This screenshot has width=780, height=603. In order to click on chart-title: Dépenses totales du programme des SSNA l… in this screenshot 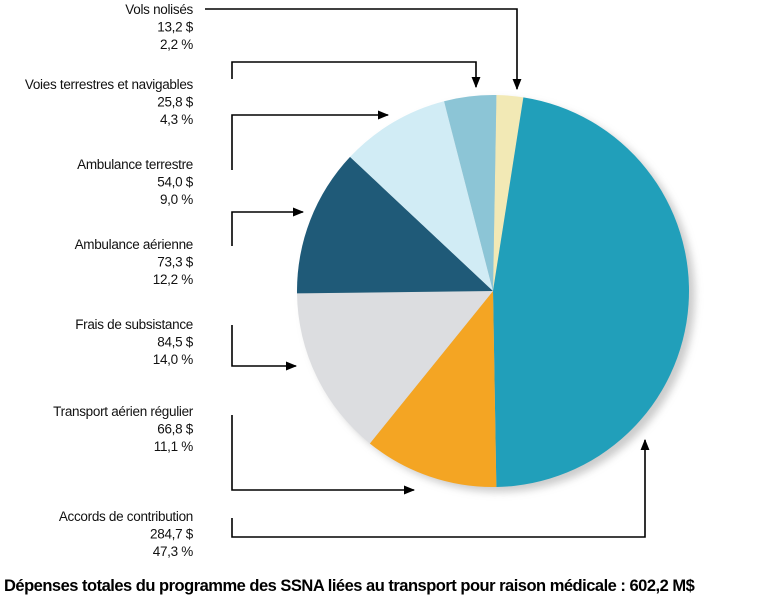, I will do `click(349, 586)`.